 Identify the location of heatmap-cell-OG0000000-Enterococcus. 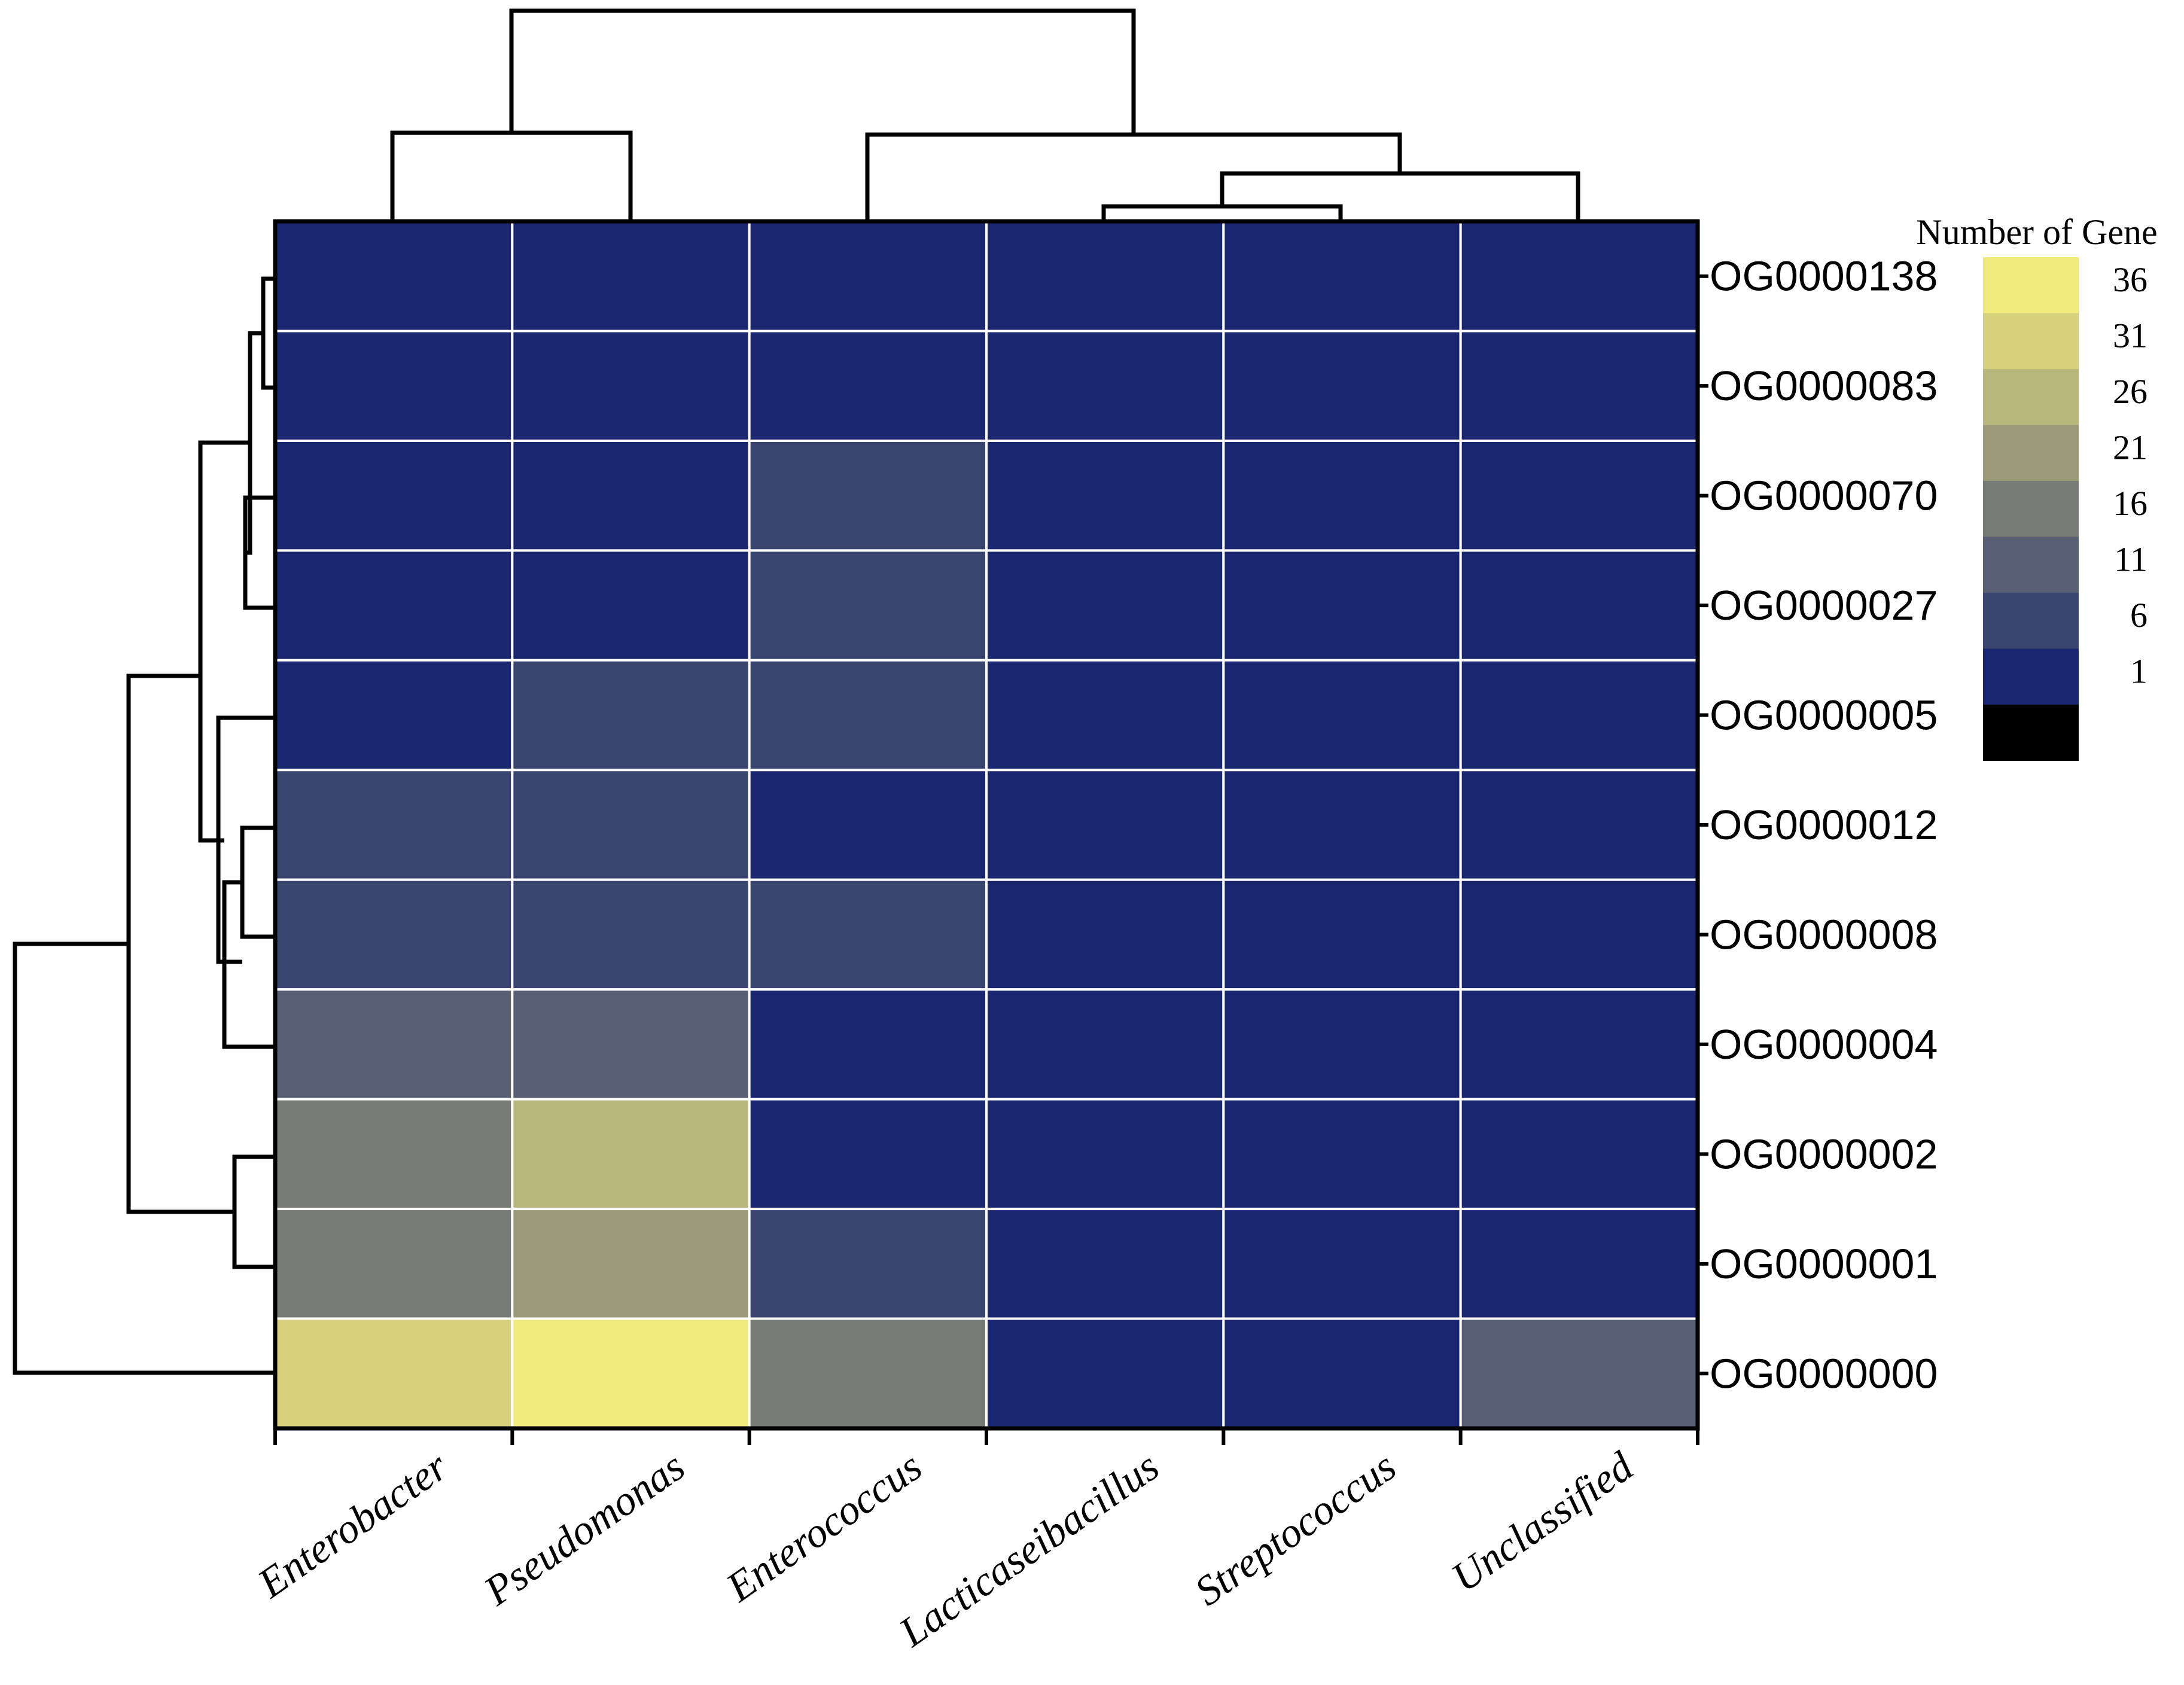
(868, 1373).